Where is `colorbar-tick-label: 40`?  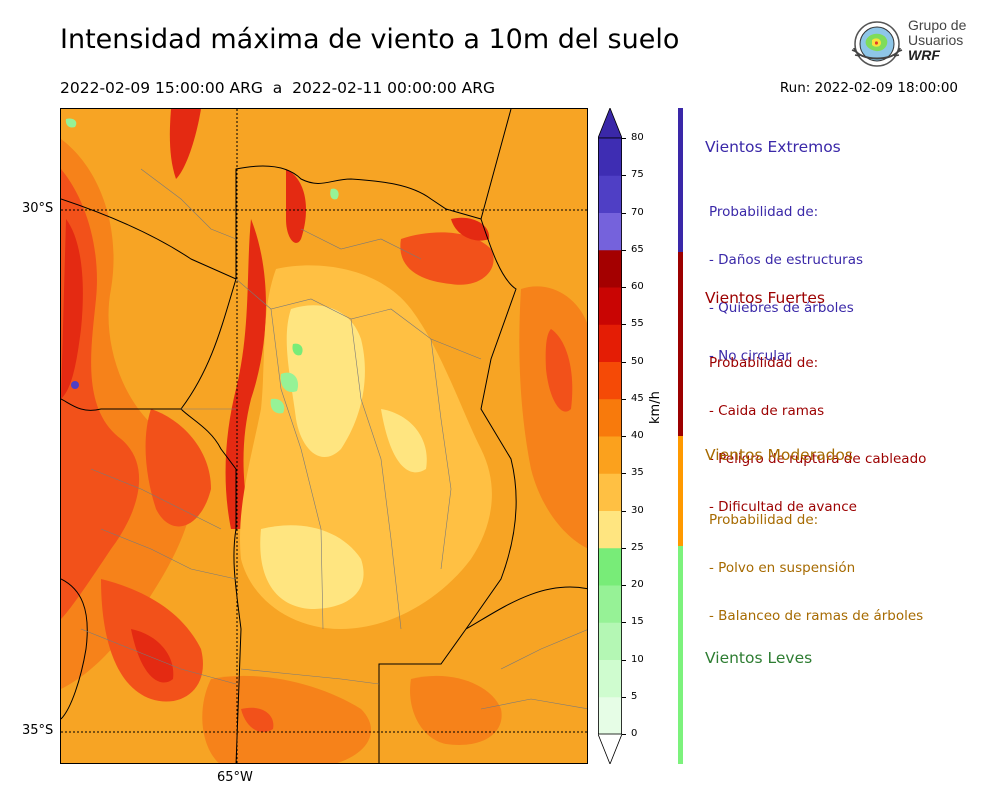 colorbar-tick-label: 40 is located at coordinates (637, 435).